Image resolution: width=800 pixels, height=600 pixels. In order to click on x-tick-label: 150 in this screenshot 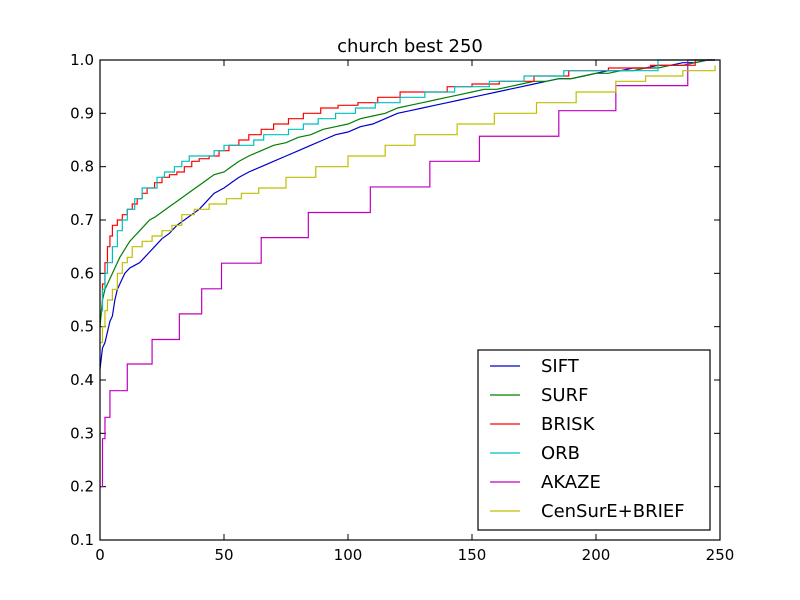, I will do `click(472, 555)`.